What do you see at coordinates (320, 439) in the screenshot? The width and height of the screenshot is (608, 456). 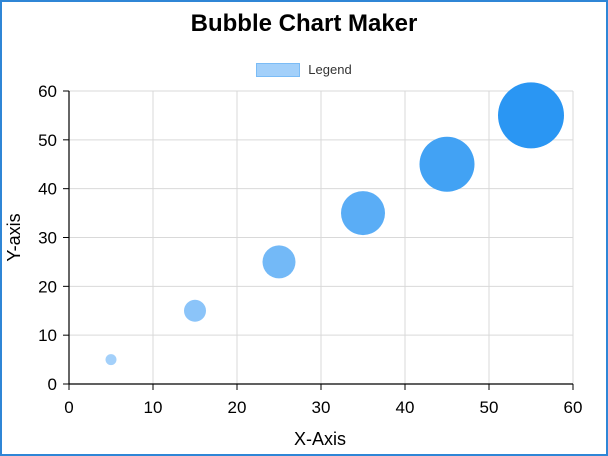 I see `x-axis-title: X-Axis` at bounding box center [320, 439].